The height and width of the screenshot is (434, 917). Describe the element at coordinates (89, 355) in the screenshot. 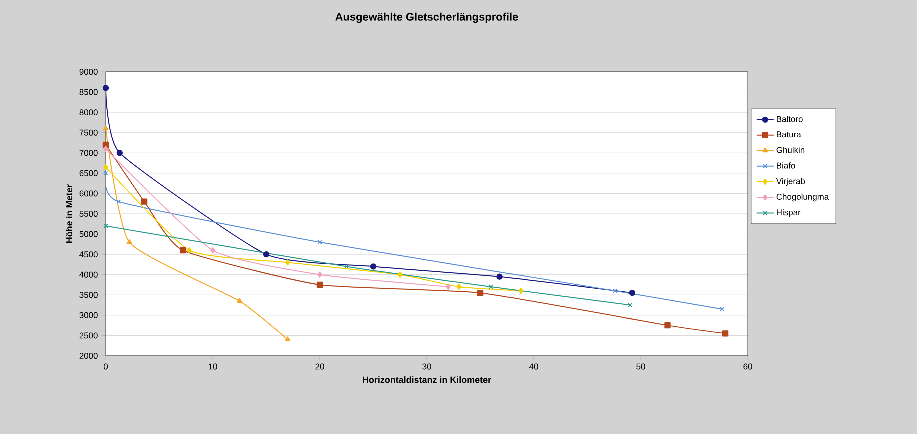

I see `y-tick-label: 2000` at that location.